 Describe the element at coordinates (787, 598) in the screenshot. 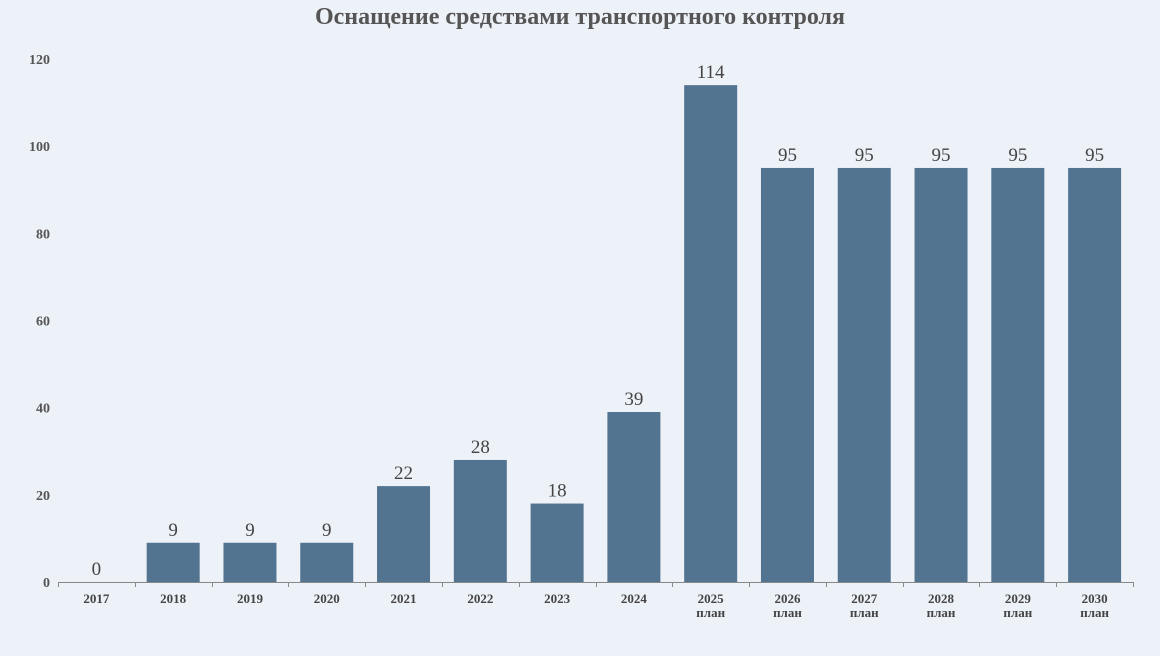

I see `x-tick-label: 2026` at that location.